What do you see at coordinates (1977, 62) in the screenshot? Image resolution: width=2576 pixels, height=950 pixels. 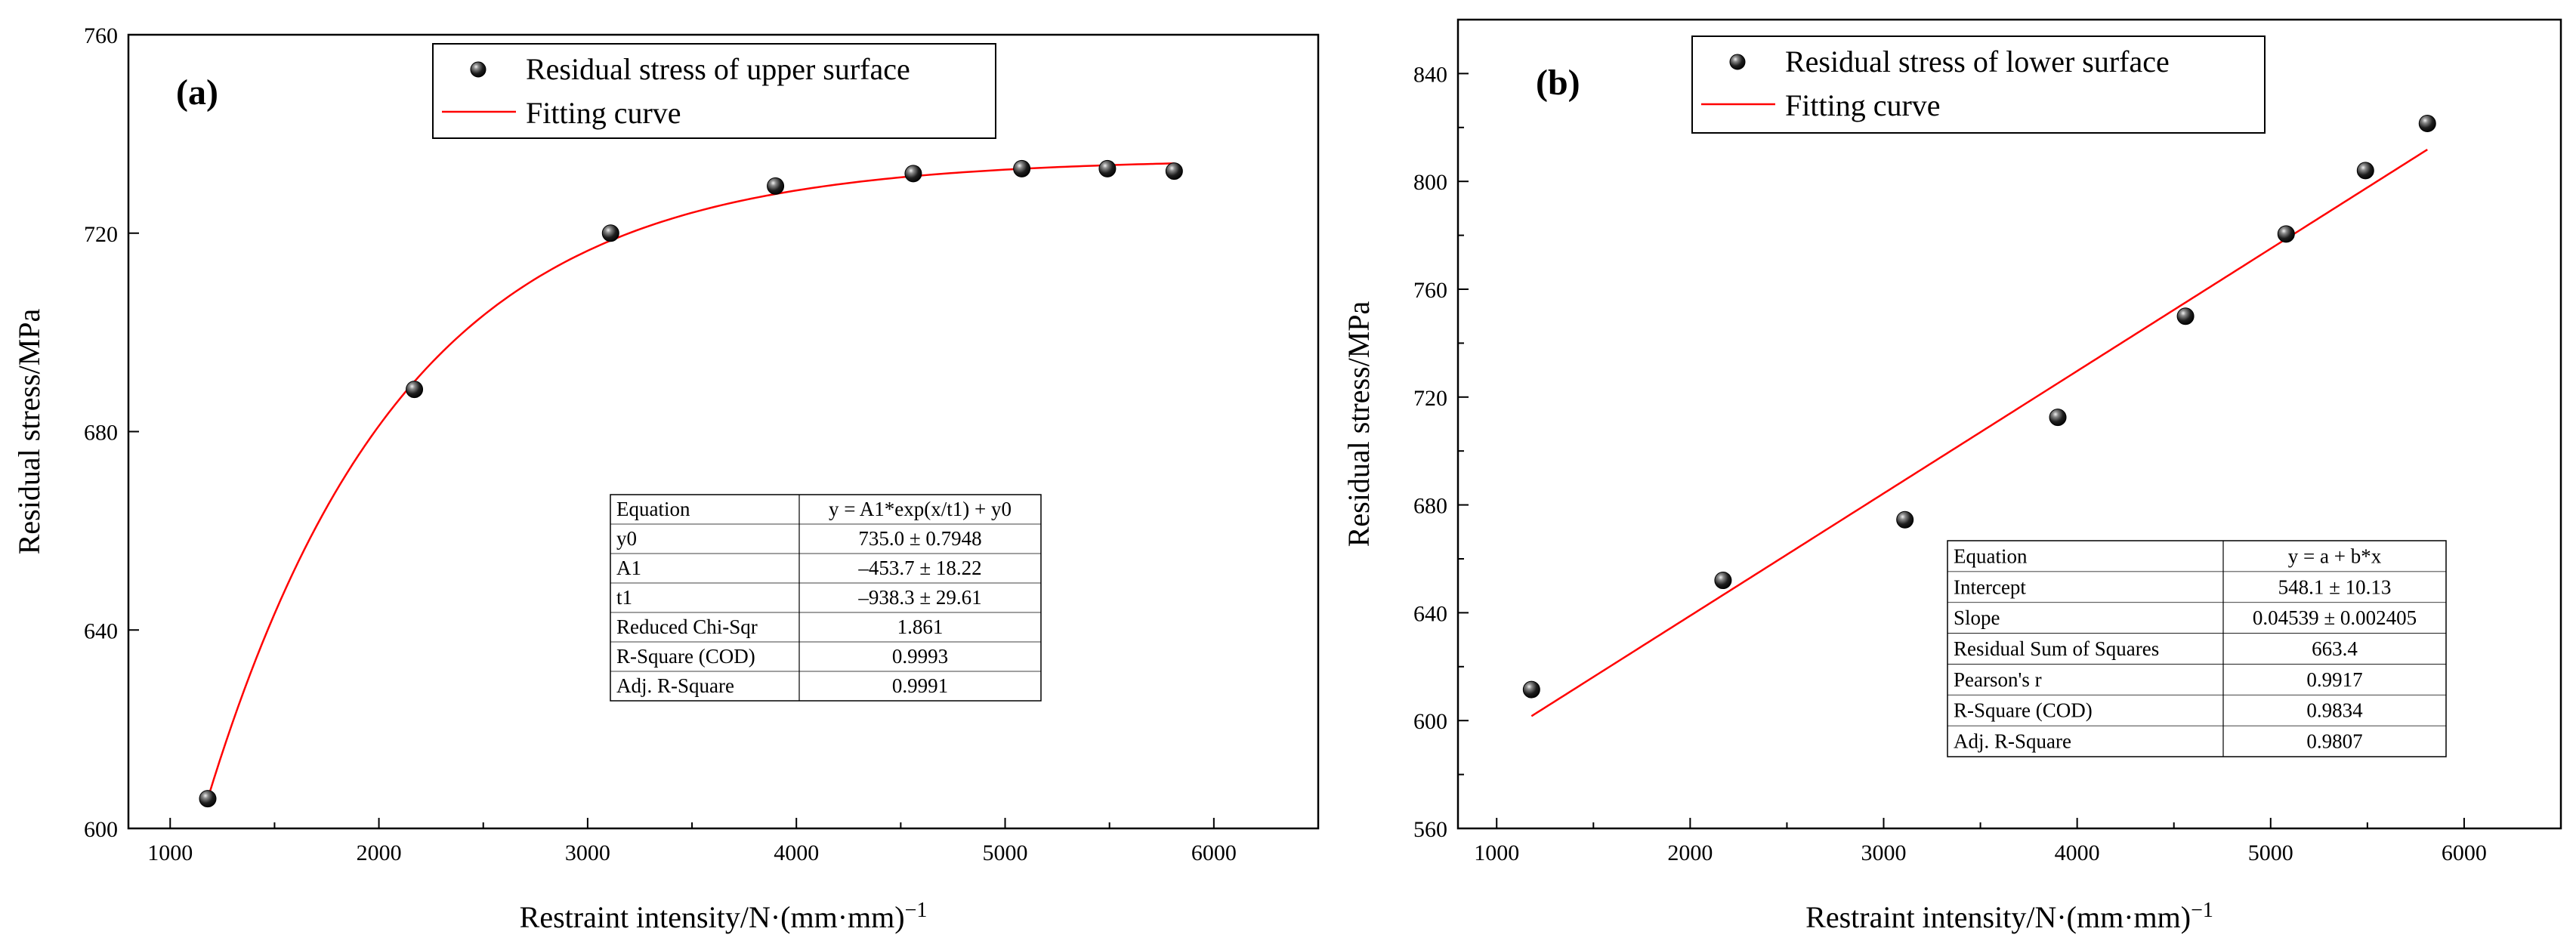 I see `legend-label-points-b: Residual stress of lower surface` at bounding box center [1977, 62].